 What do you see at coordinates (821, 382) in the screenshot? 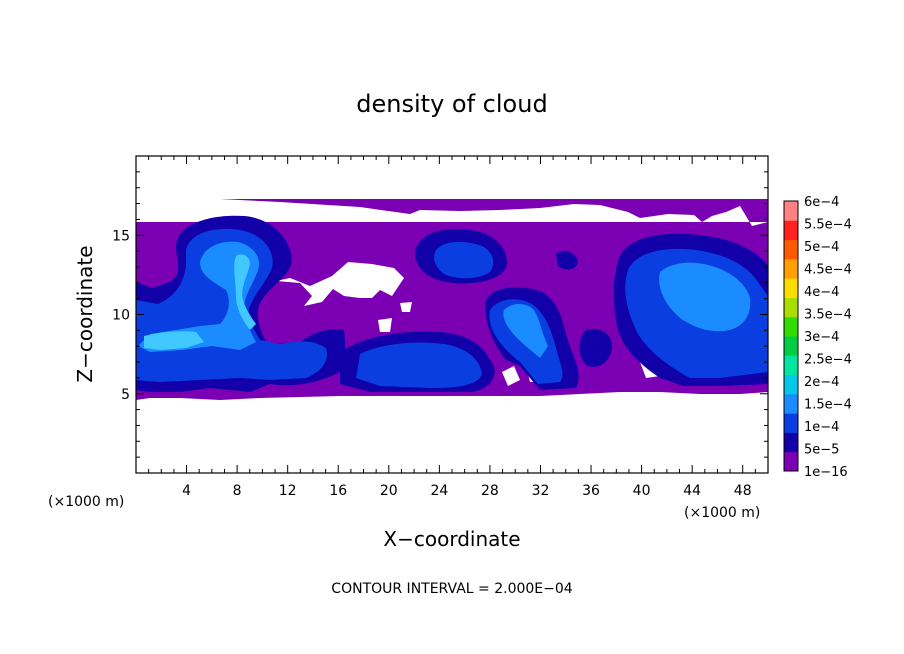
I see `colorbar-label: 2e−4` at bounding box center [821, 382].